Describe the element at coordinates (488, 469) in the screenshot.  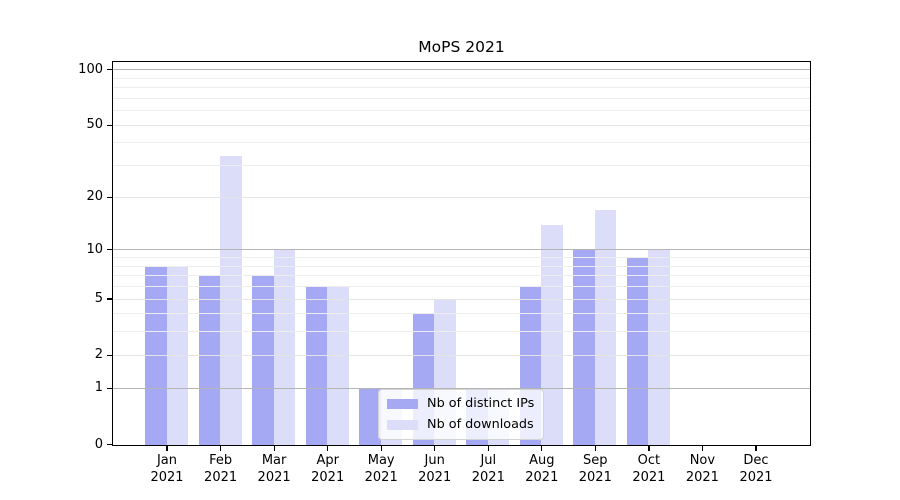
I see `x-tick-label-jul: Jul 2021` at that location.